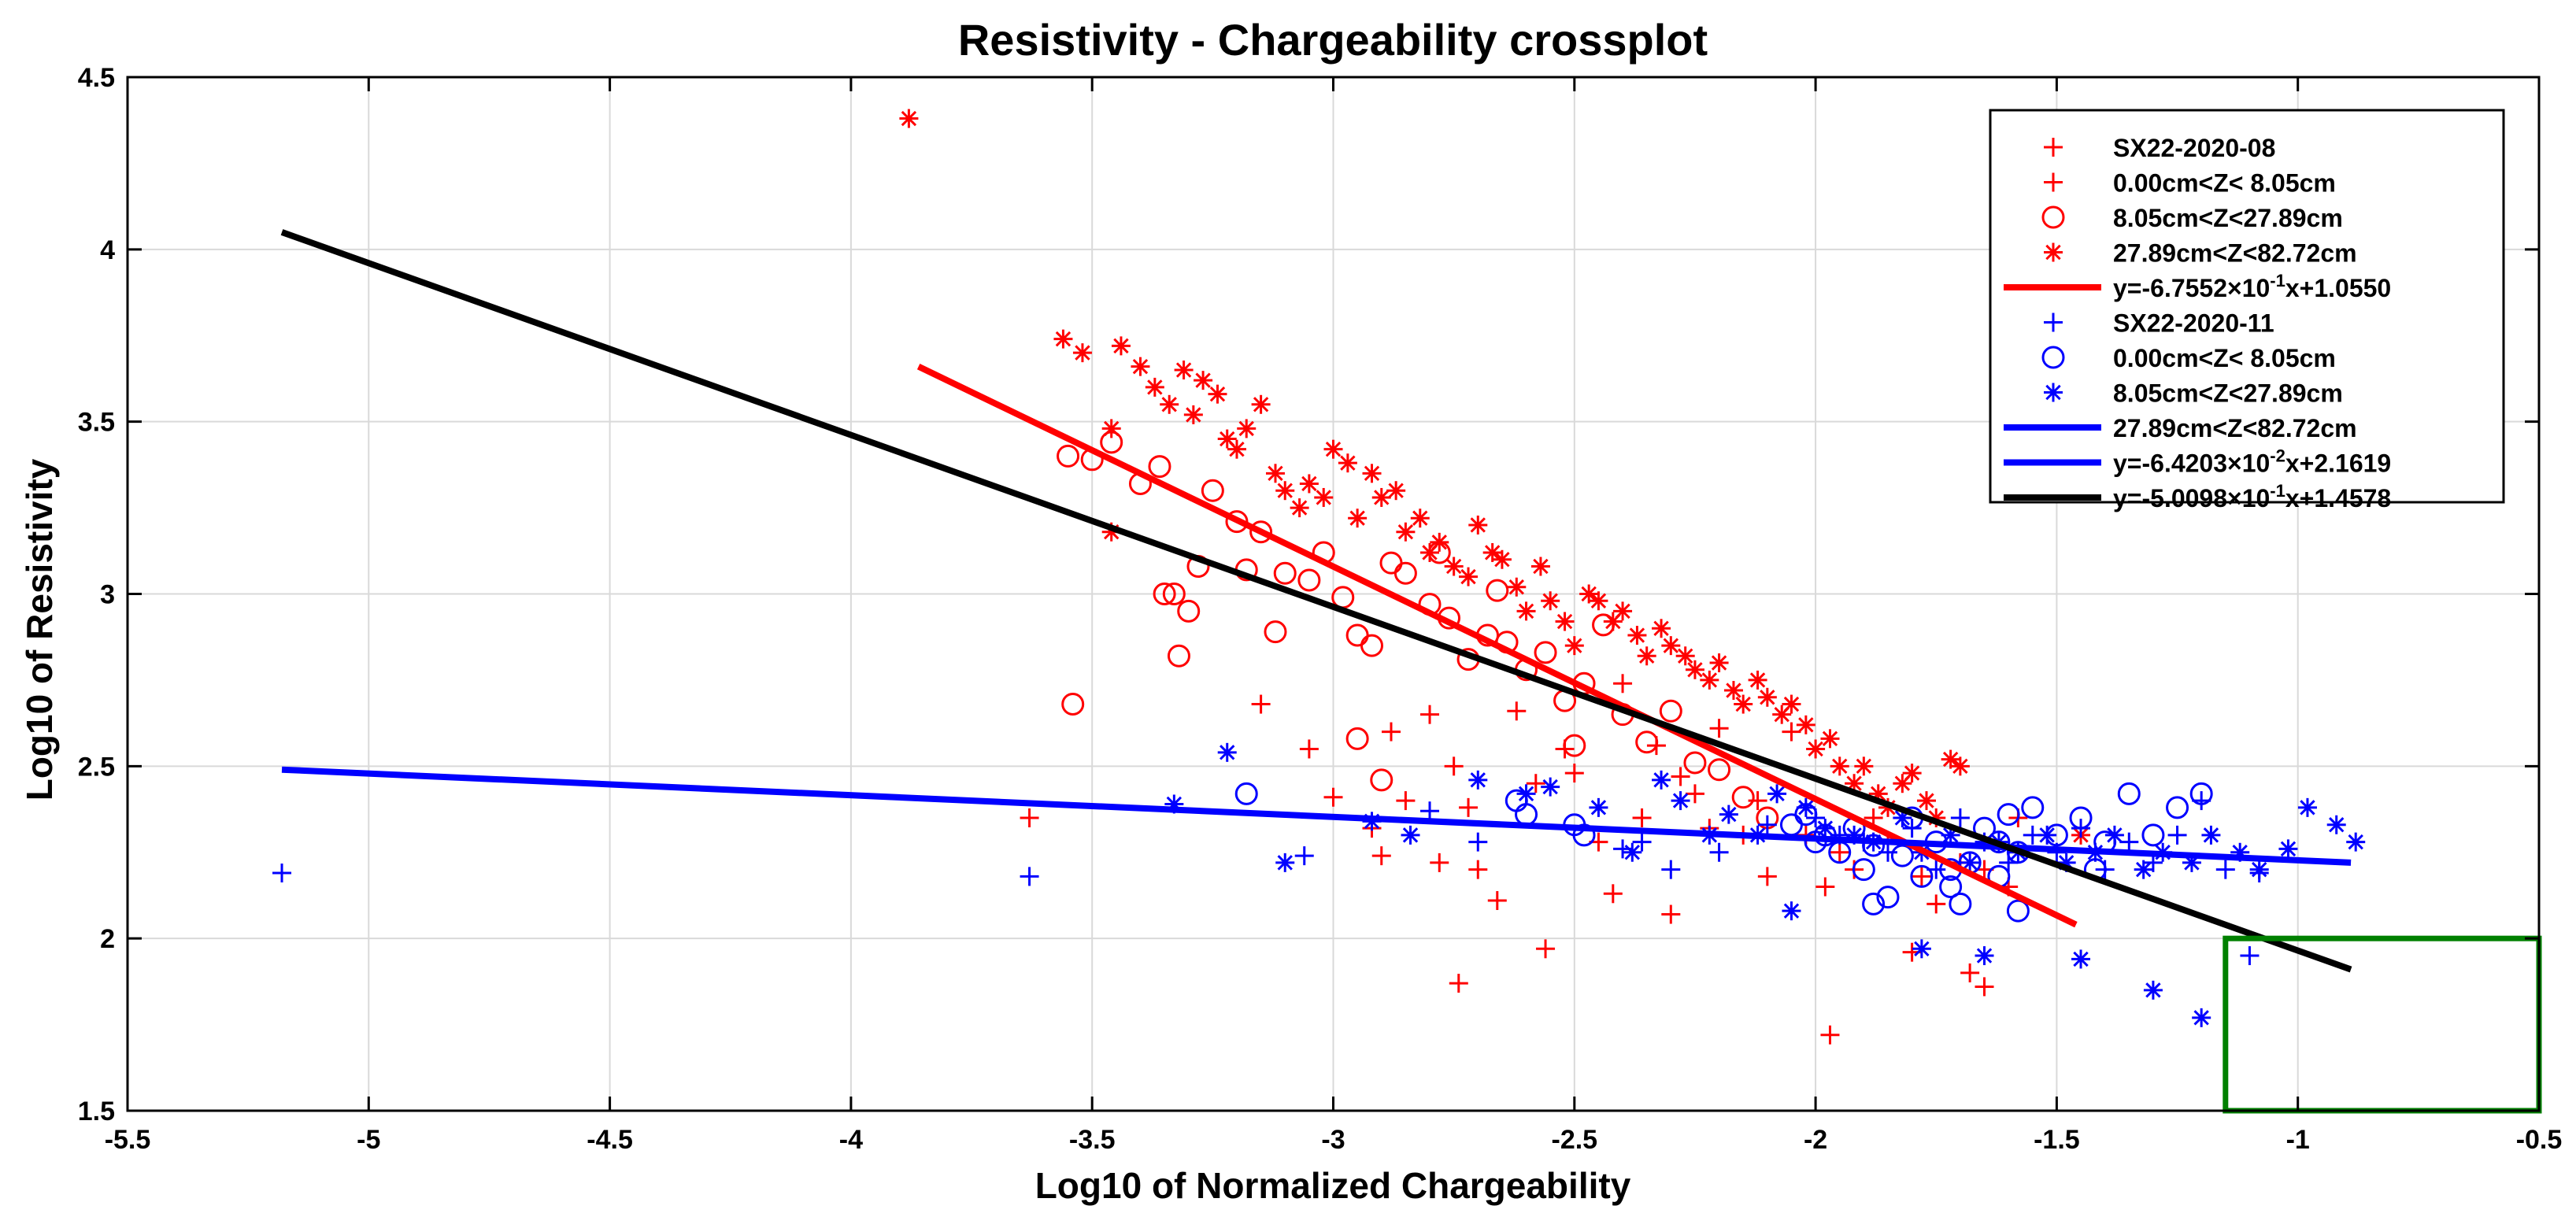 Image resolution: width=2576 pixels, height=1228 pixels. What do you see at coordinates (1575, 1140) in the screenshot?
I see `x-tick-label: -2.5` at bounding box center [1575, 1140].